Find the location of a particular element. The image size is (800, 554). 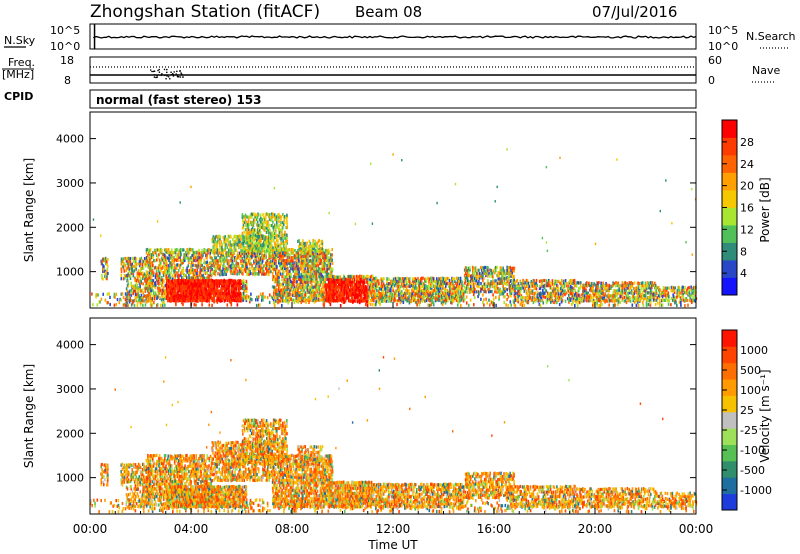

nave-dip-point is located at coordinates (150, 70).